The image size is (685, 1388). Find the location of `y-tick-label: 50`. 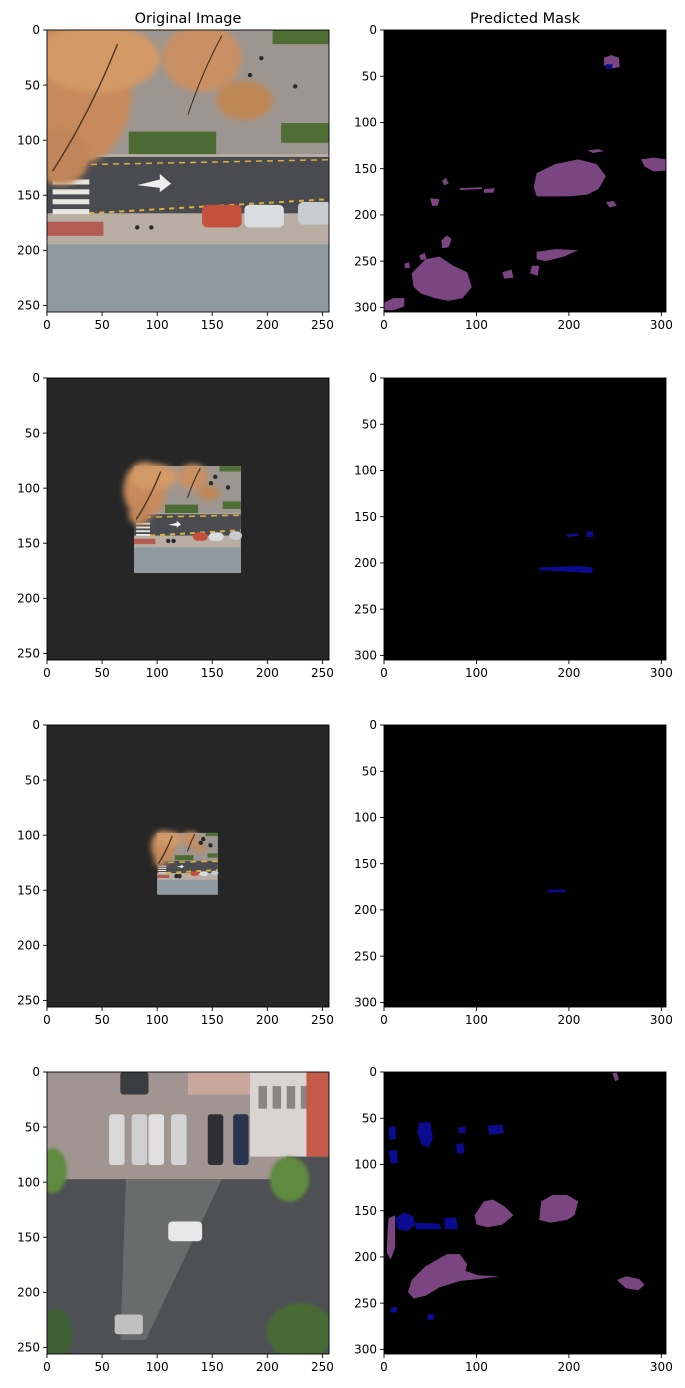

y-tick-label: 50 is located at coordinates (369, 76).